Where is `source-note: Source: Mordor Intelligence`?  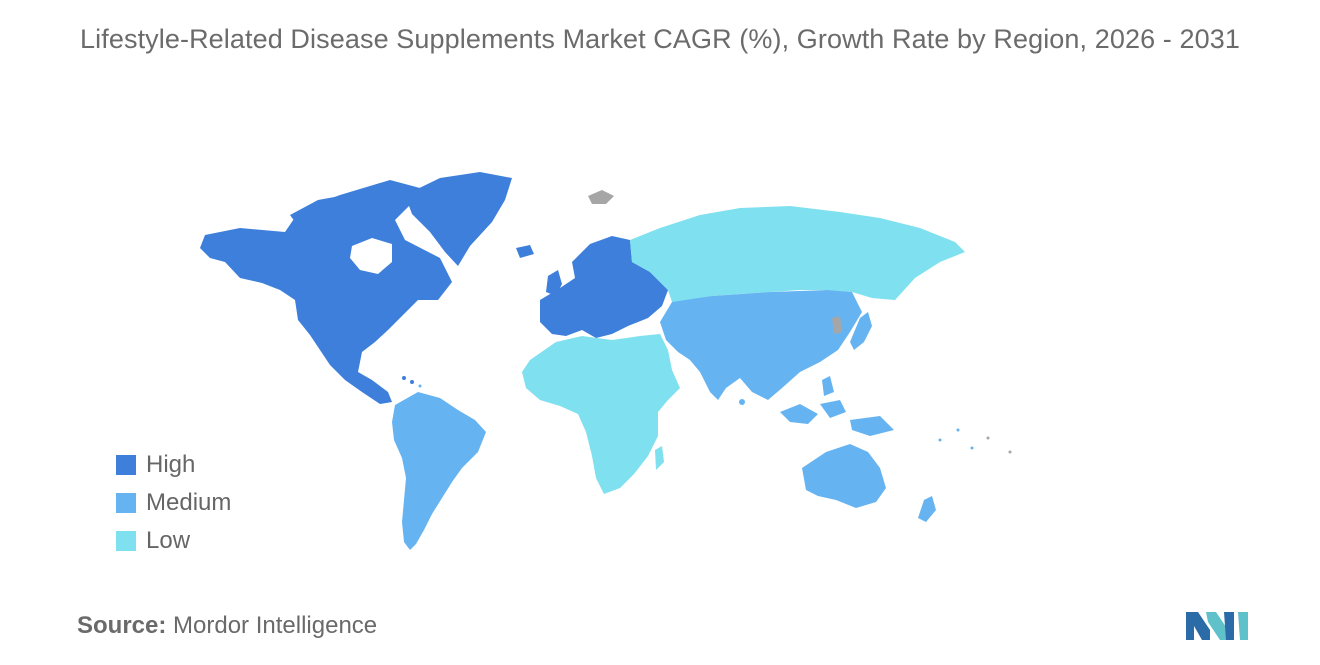 source-note: Source: Mordor Intelligence is located at coordinates (227, 626).